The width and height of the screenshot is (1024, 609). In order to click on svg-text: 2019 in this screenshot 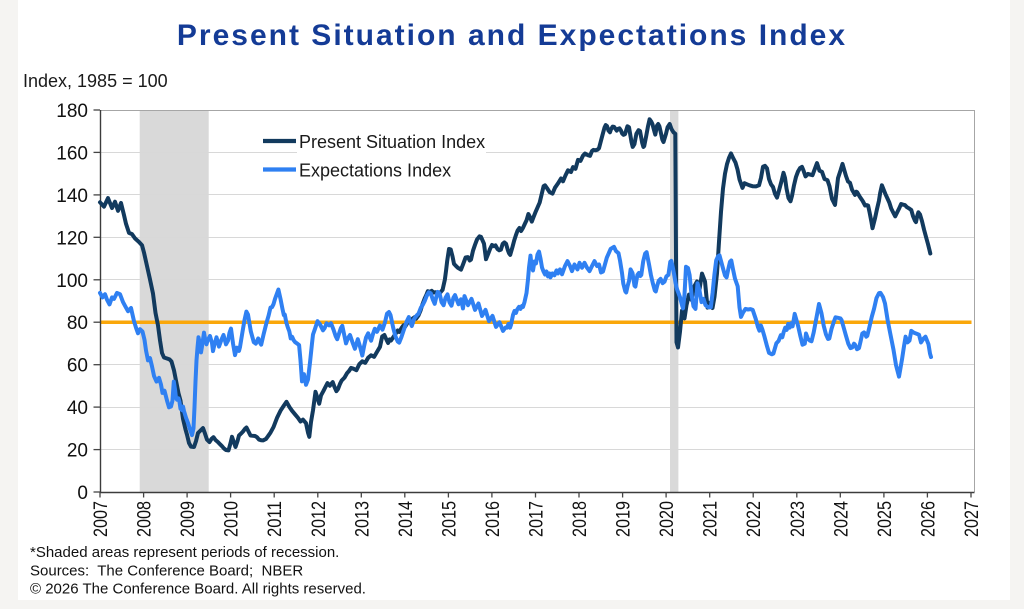, I will do `click(624, 519)`.